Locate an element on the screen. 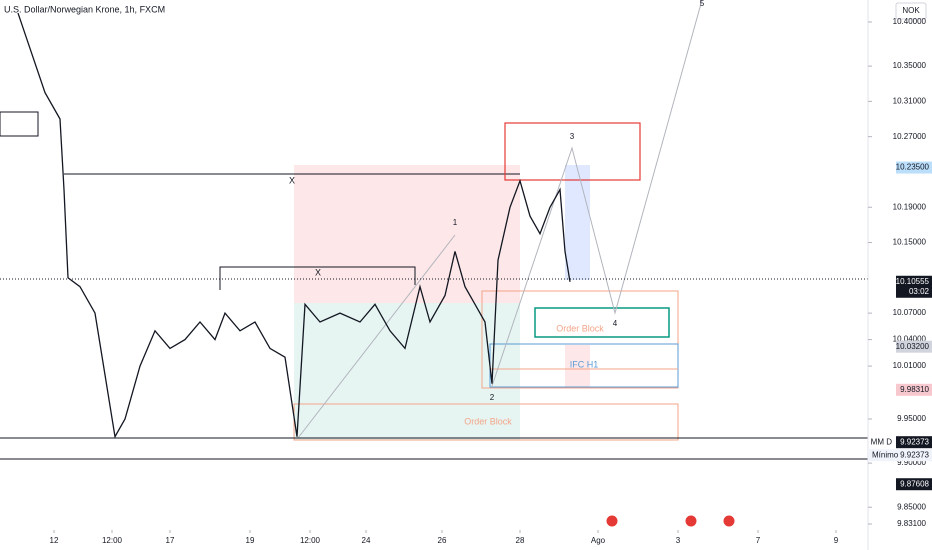  annotation: 1 is located at coordinates (455, 222).